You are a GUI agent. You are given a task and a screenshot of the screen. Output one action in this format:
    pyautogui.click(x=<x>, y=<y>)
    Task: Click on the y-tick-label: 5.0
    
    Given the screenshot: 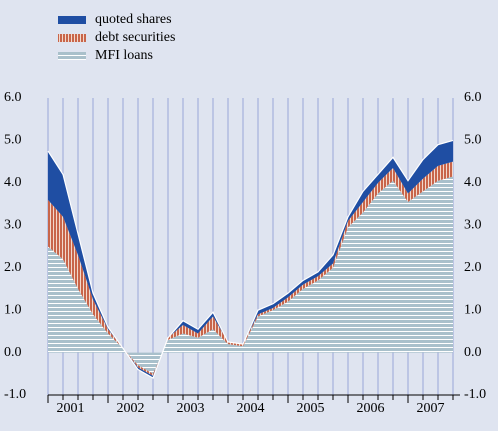 What is the action you would take?
    pyautogui.click(x=13, y=140)
    